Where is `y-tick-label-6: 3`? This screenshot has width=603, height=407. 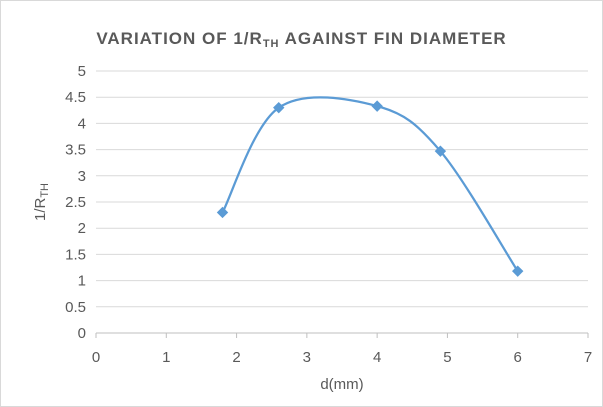 y-tick-label-6: 3 is located at coordinates (82, 176).